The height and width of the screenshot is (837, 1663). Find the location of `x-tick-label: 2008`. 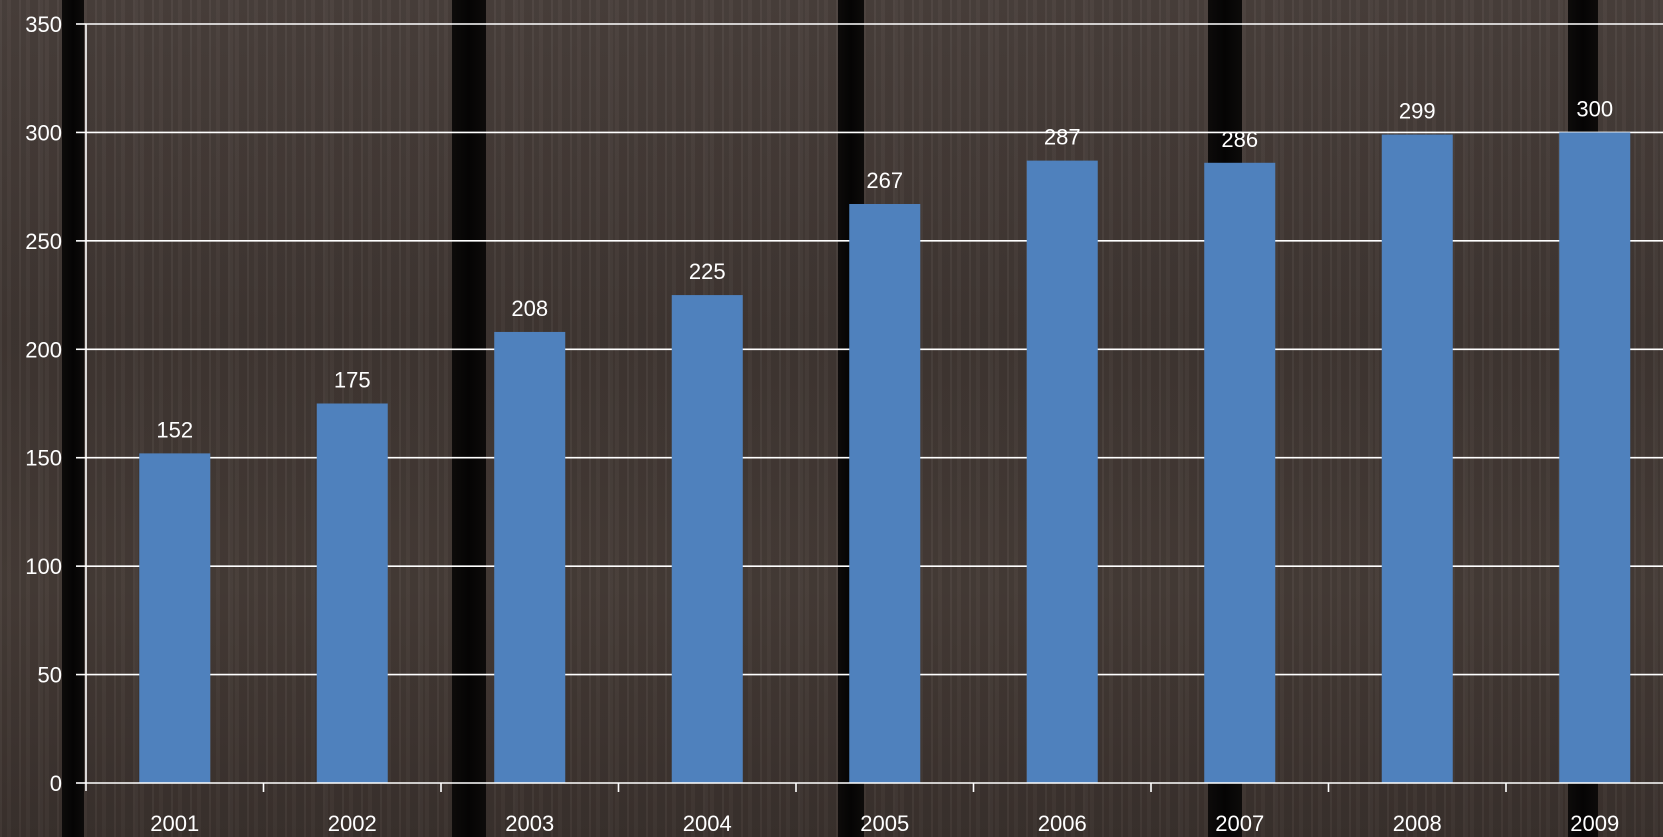

x-tick-label: 2008 is located at coordinates (1417, 823).